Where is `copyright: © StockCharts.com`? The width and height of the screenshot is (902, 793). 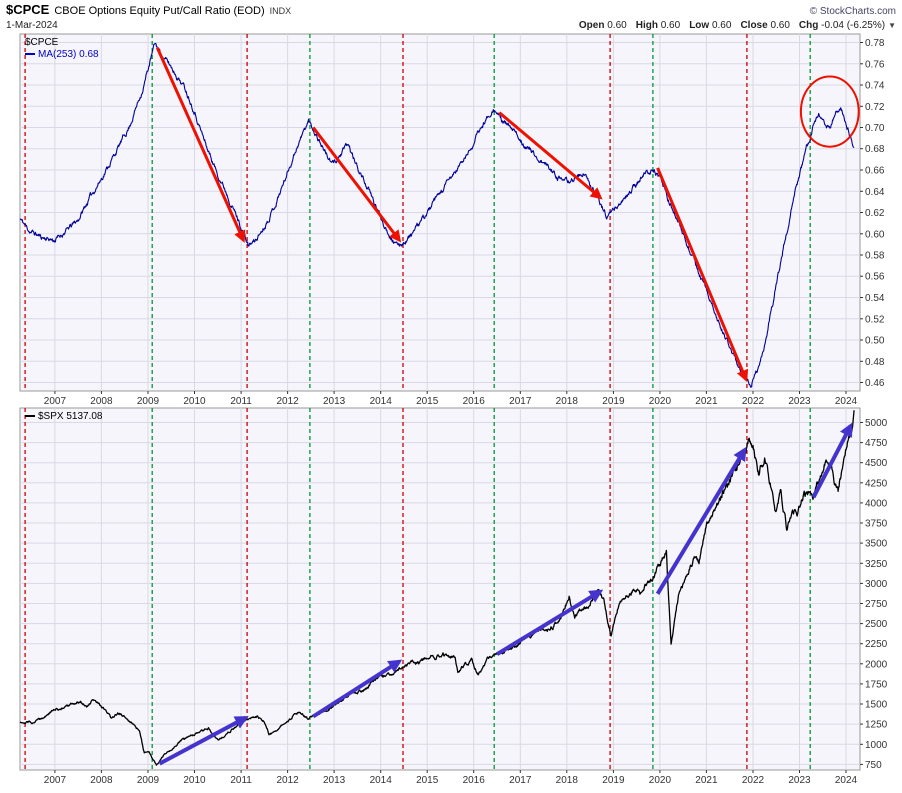 copyright: © StockCharts.com is located at coordinates (852, 11).